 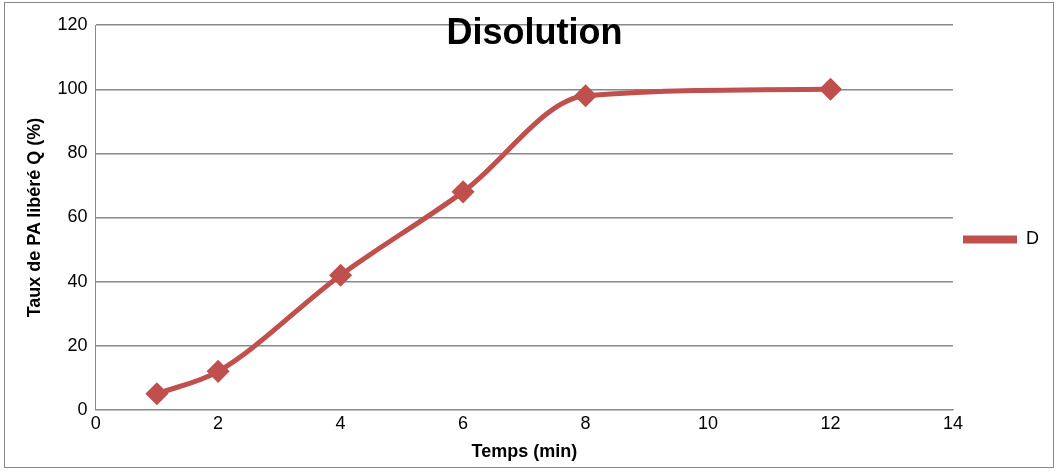 What do you see at coordinates (77, 280) in the screenshot?
I see `y-tick-label: 40` at bounding box center [77, 280].